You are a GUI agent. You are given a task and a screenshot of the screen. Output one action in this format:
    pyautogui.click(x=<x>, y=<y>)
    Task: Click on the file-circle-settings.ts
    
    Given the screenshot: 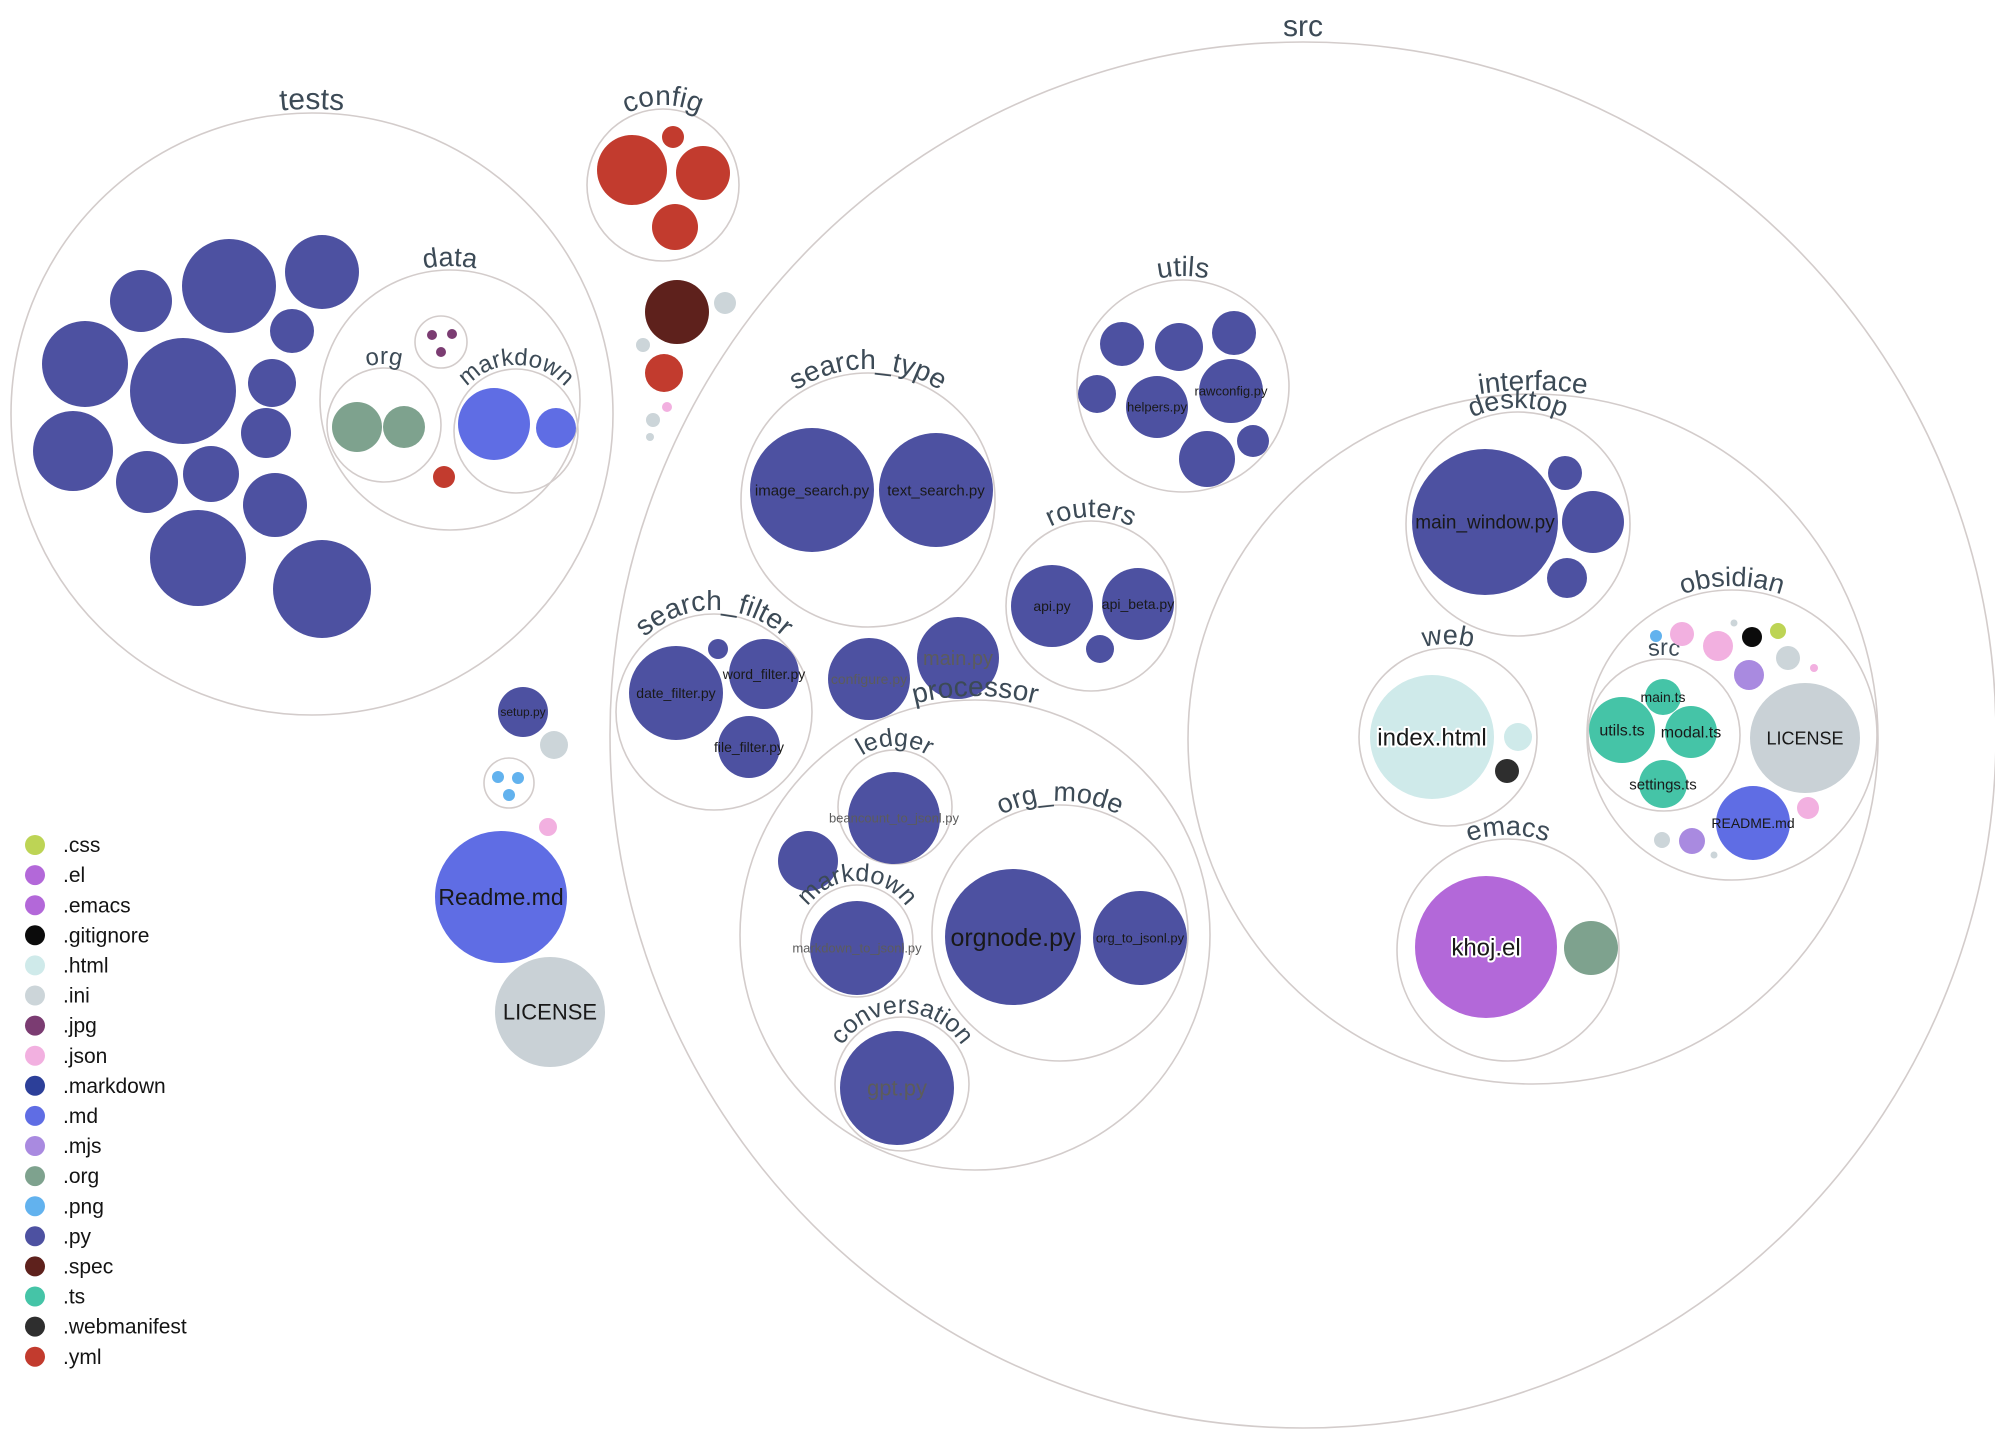 What is the action you would take?
    pyautogui.click(x=1663, y=784)
    